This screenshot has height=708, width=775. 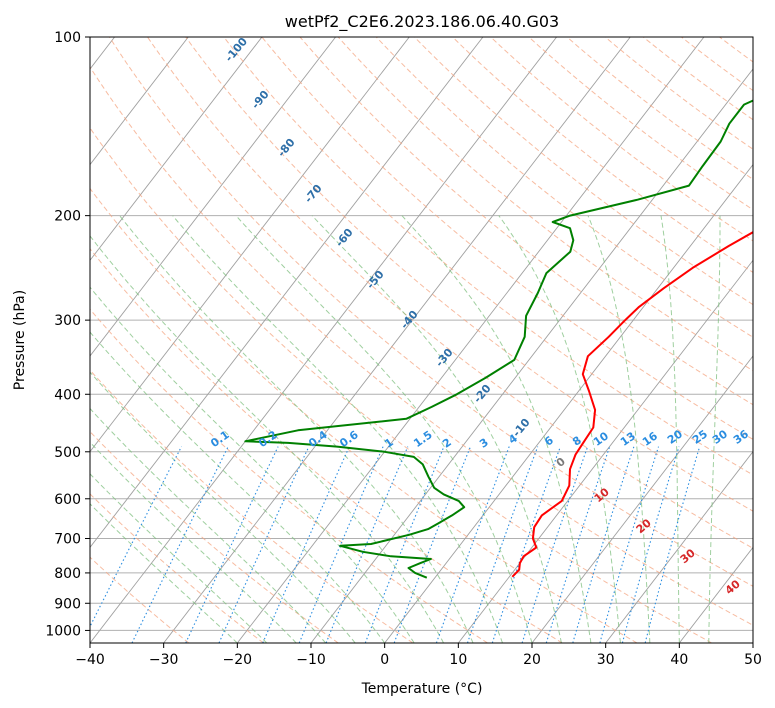 I want to click on x-tick-label: 40, so click(x=679, y=660).